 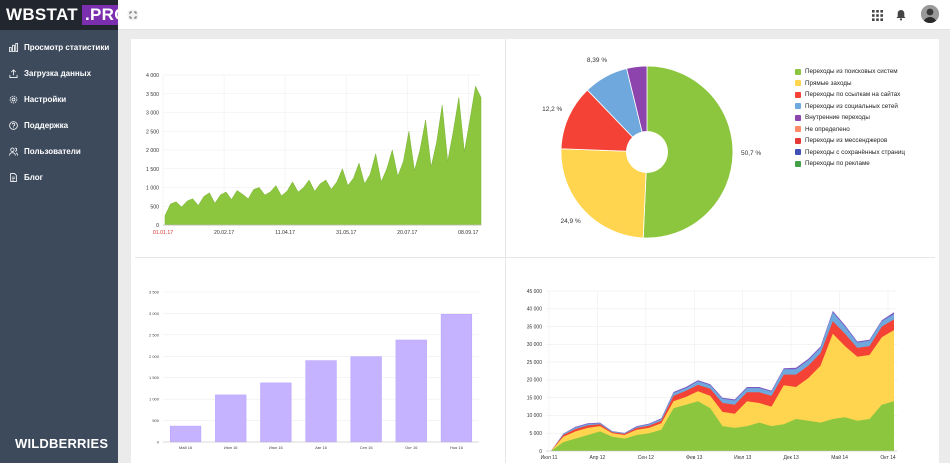 What do you see at coordinates (155, 420) in the screenshot?
I see `y-tick-label: 500` at bounding box center [155, 420].